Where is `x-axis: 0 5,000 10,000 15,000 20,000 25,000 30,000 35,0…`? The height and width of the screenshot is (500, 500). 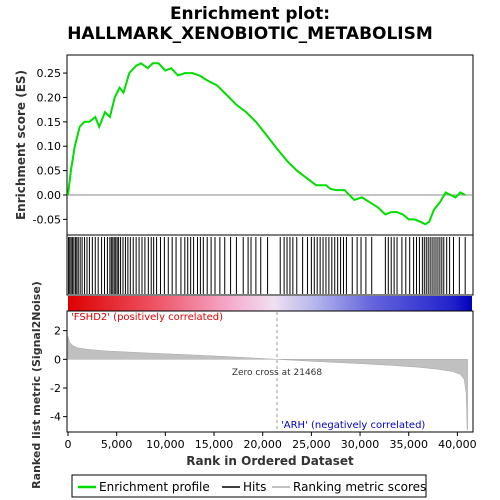 x-axis: 0 5,000 10,000 15,000 20,000 25,000 30,000 35,0… is located at coordinates (271, 441).